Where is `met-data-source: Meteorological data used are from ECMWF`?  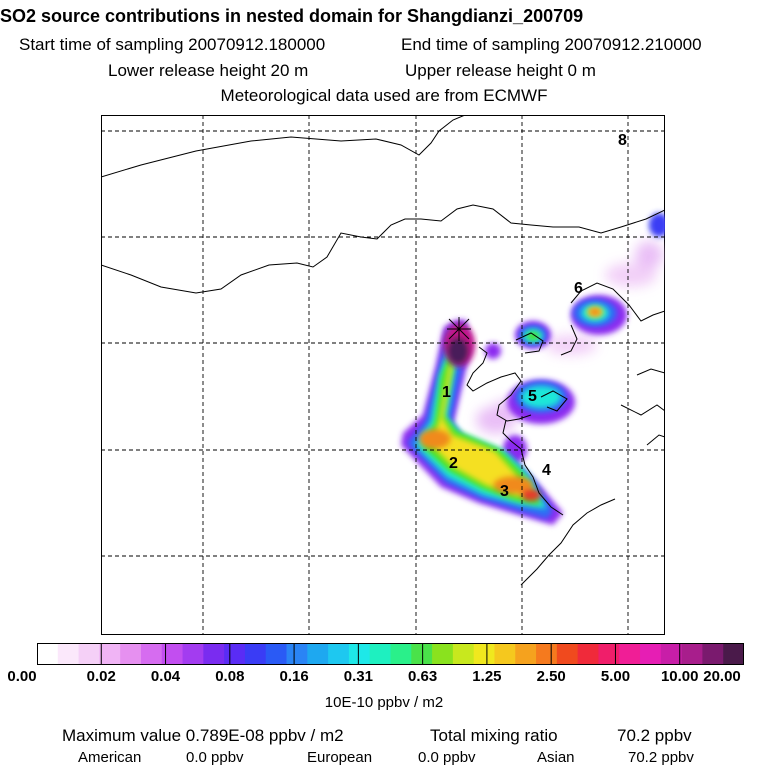 met-data-source: Meteorological data used are from ECMWF is located at coordinates (384, 95).